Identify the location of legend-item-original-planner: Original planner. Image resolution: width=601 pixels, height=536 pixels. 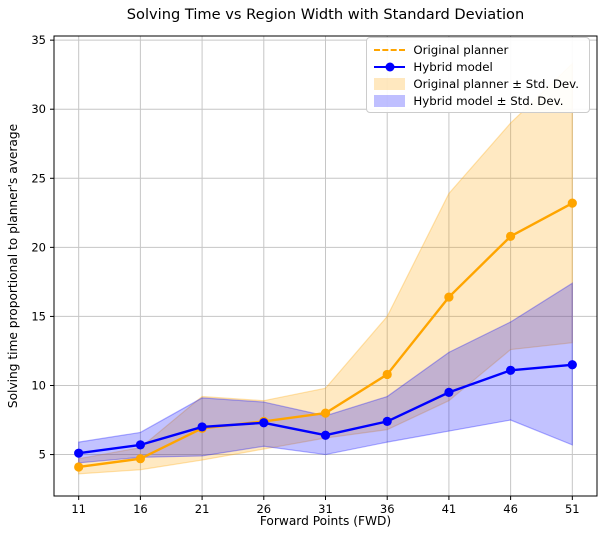
(476, 50).